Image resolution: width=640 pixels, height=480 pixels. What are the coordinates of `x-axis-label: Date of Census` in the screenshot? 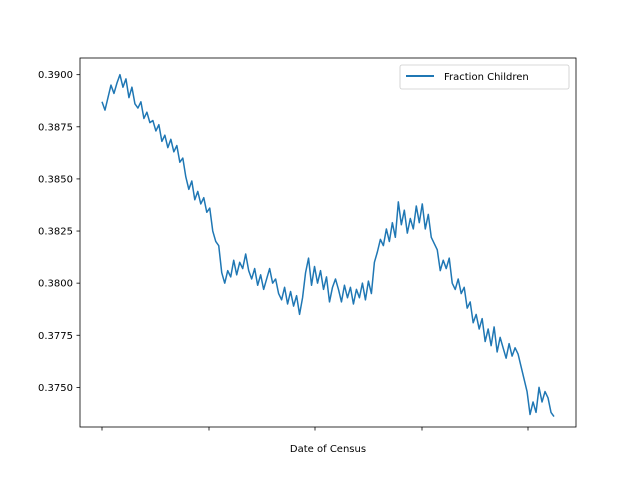 It's located at (328, 449).